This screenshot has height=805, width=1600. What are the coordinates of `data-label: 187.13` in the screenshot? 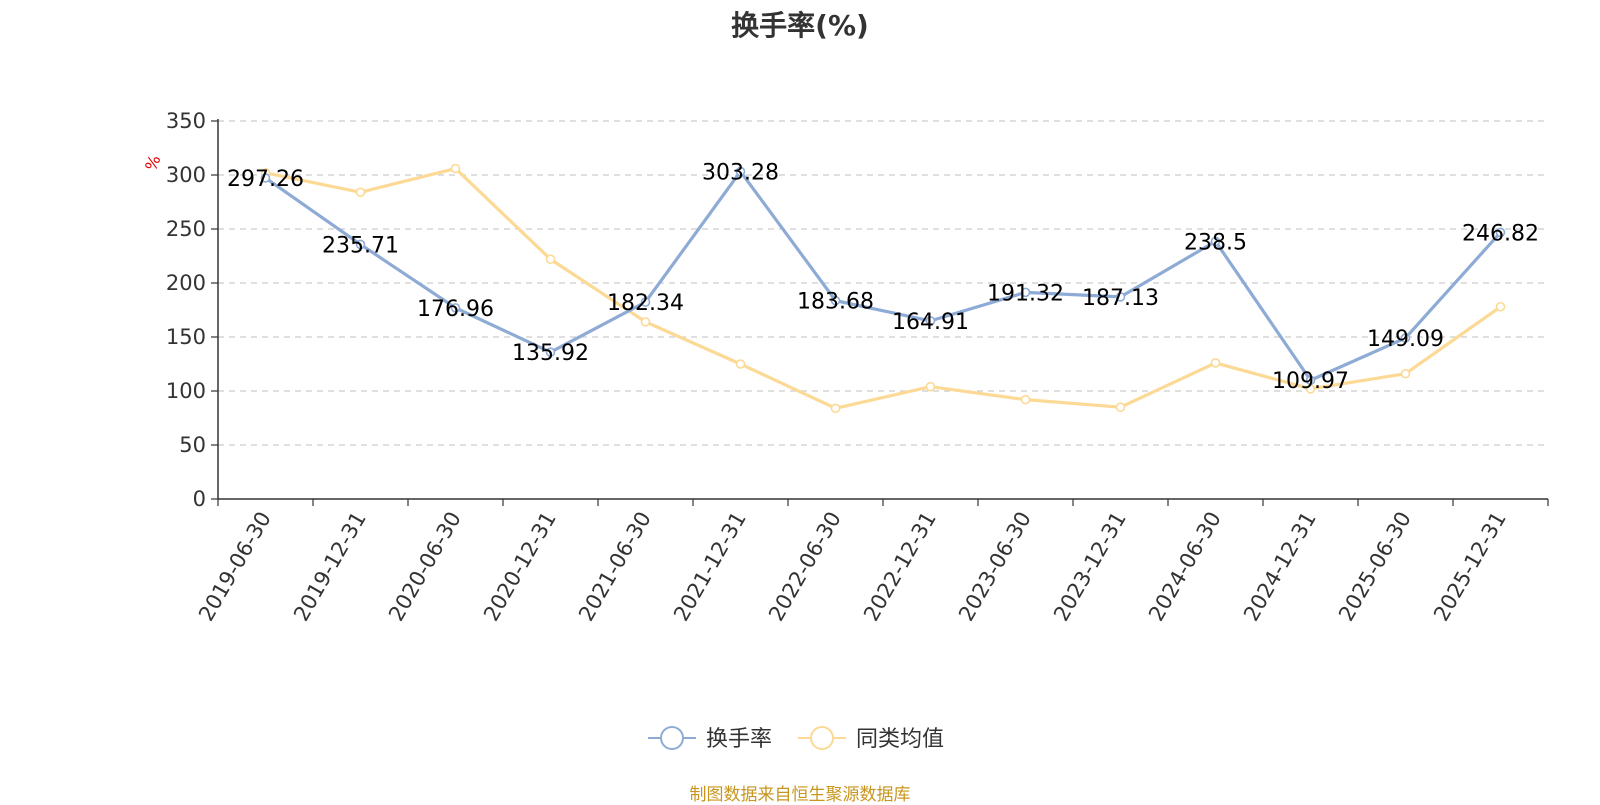 It's located at (1120, 298).